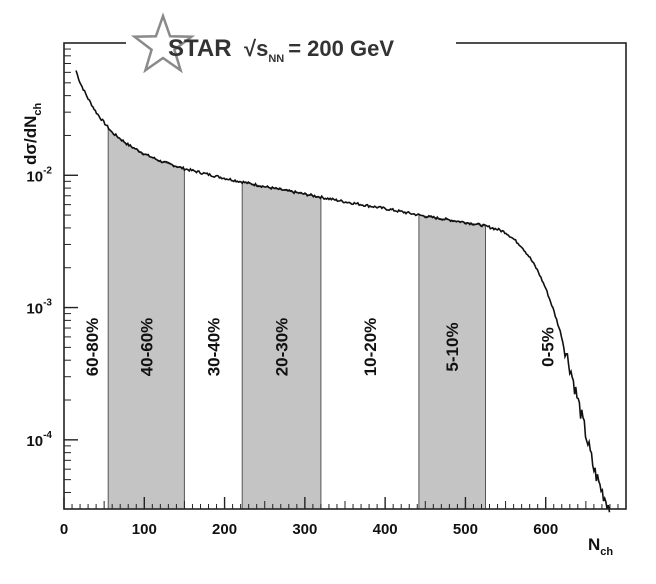 The height and width of the screenshot is (584, 656). Describe the element at coordinates (30, 140) in the screenshot. I see `y-axis-label-main: dσ/dN` at that location.